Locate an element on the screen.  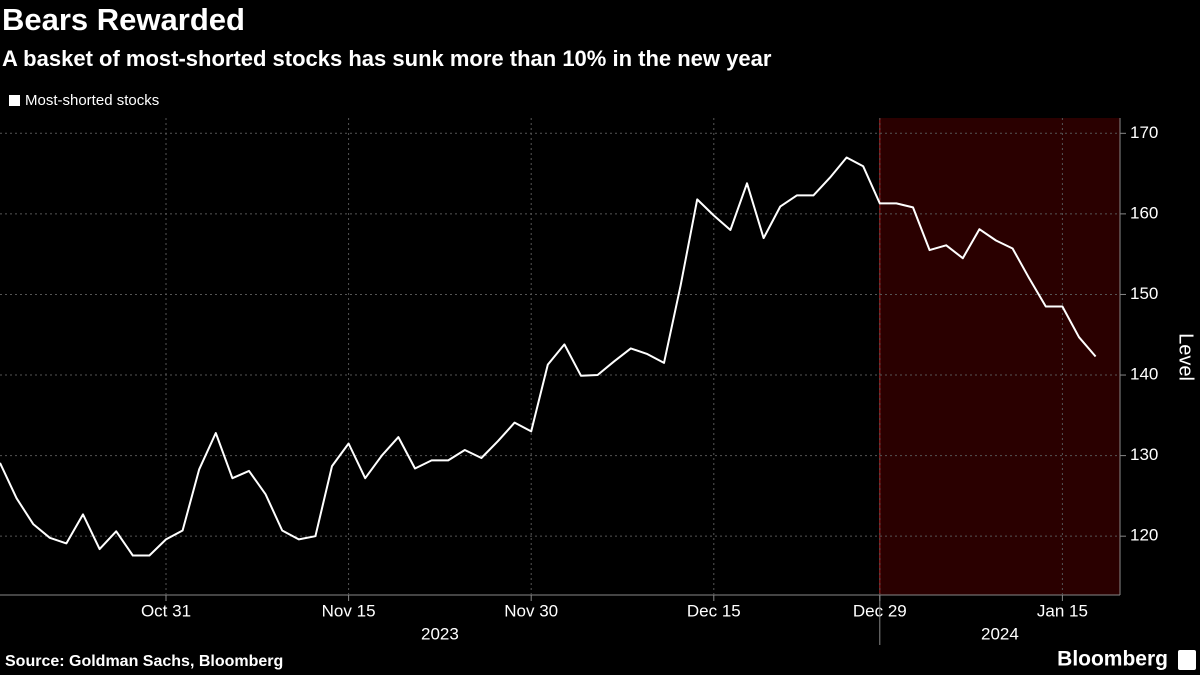
y-tick-label: 120 is located at coordinates (1144, 535).